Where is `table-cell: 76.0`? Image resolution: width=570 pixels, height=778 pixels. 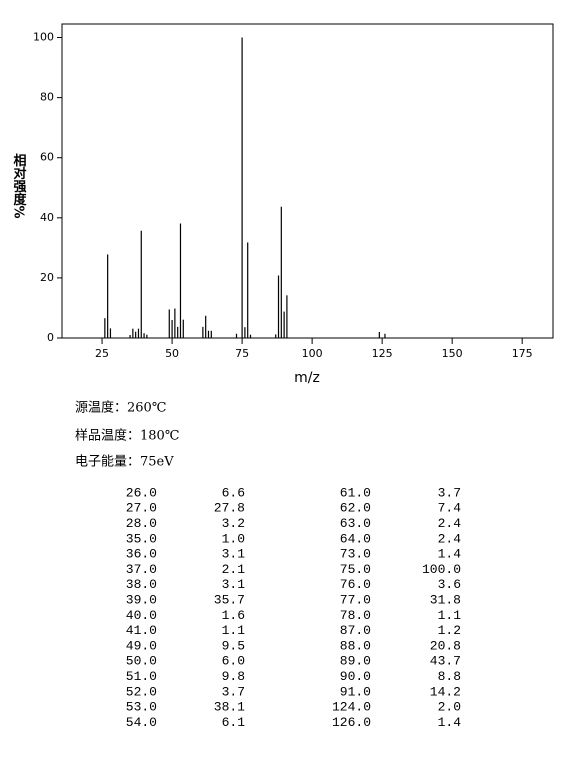 table-cell: 76.0 is located at coordinates (355, 584).